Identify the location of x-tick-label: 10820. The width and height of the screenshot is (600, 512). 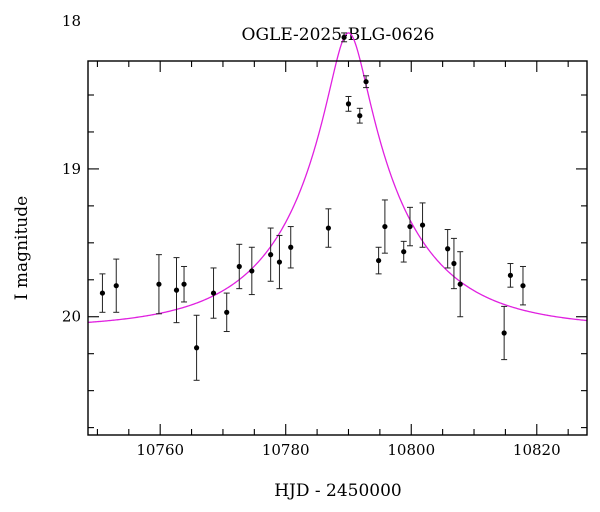
(537, 450).